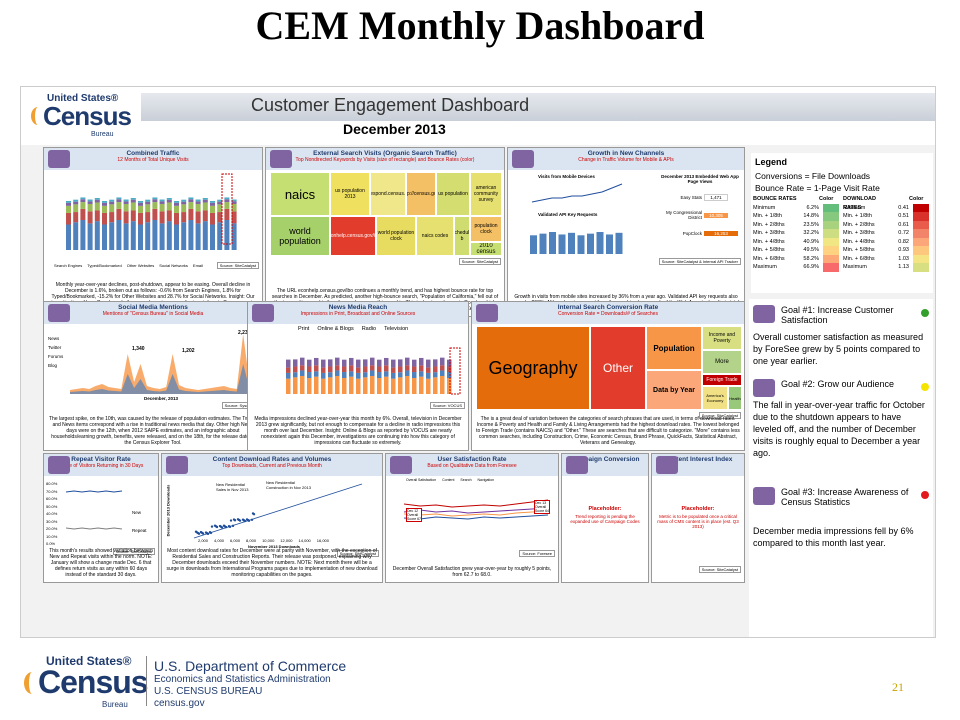 This screenshot has width=960, height=720. Describe the element at coordinates (479, 261) in the screenshot. I see `external-search-source: Source: SiteCatalyst` at that location.